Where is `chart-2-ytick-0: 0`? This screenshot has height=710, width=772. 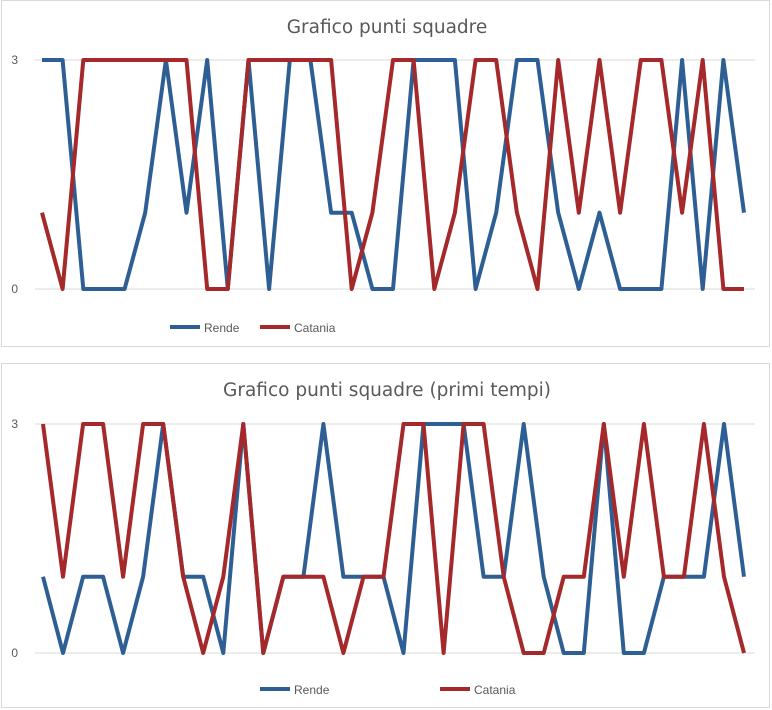
chart-2-ytick-0: 0 is located at coordinates (14, 653).